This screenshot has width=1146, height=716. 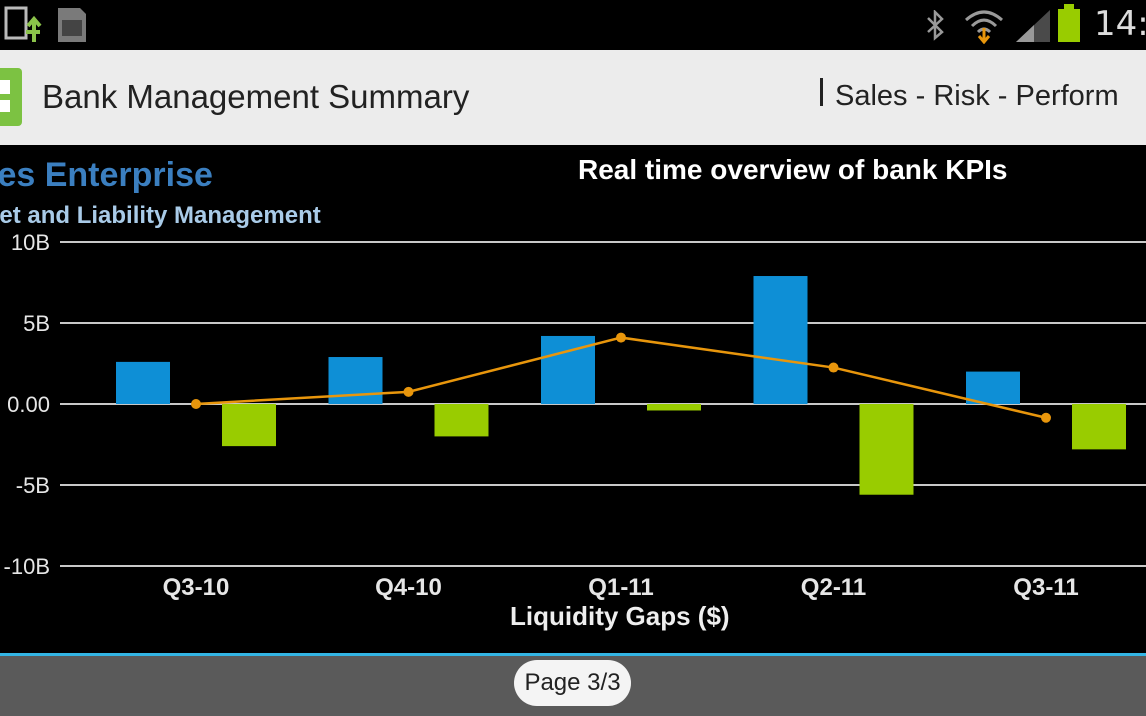 I want to click on nav-separator, so click(x=821, y=92).